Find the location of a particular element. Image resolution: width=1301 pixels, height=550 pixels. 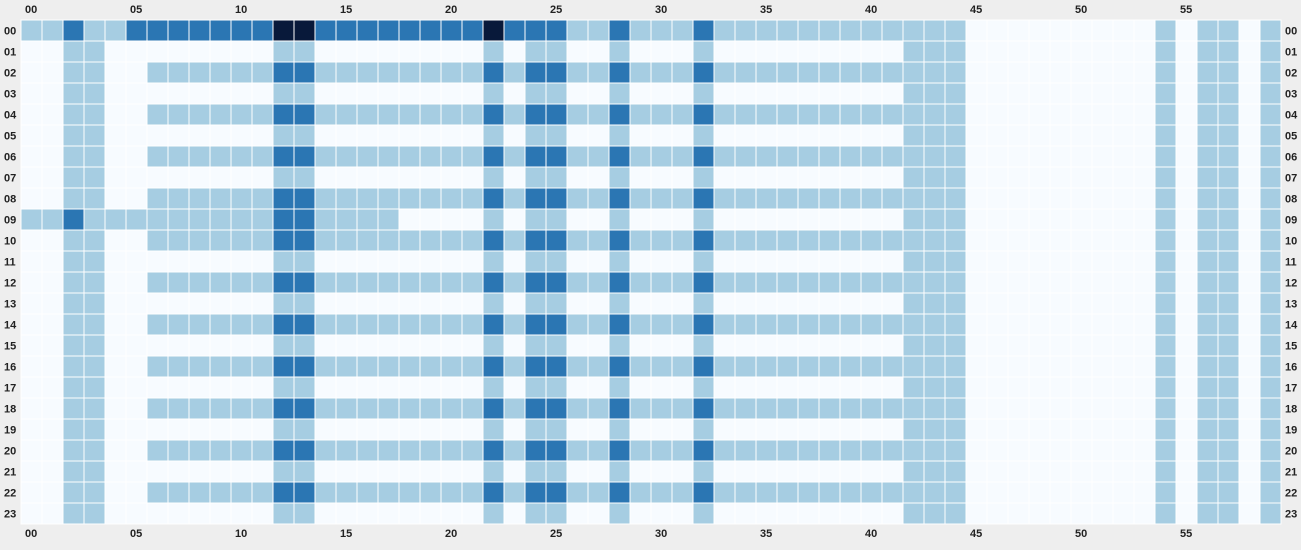

y-tick-left-02: 02 is located at coordinates (10, 74).